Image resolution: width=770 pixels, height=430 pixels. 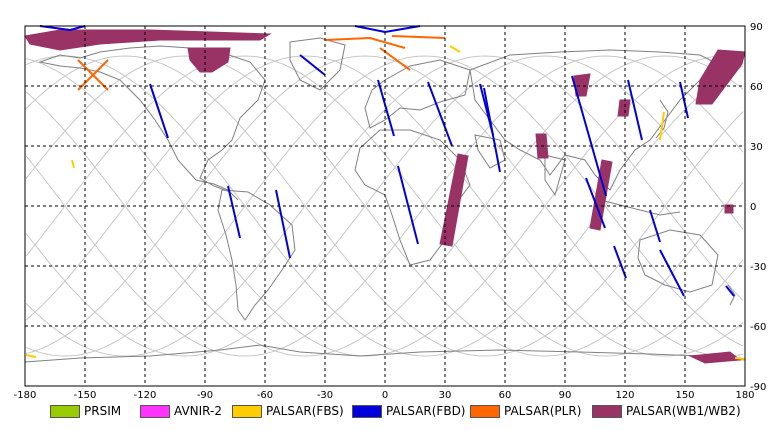 I want to click on lat-tick-label: -60, so click(x=758, y=327).